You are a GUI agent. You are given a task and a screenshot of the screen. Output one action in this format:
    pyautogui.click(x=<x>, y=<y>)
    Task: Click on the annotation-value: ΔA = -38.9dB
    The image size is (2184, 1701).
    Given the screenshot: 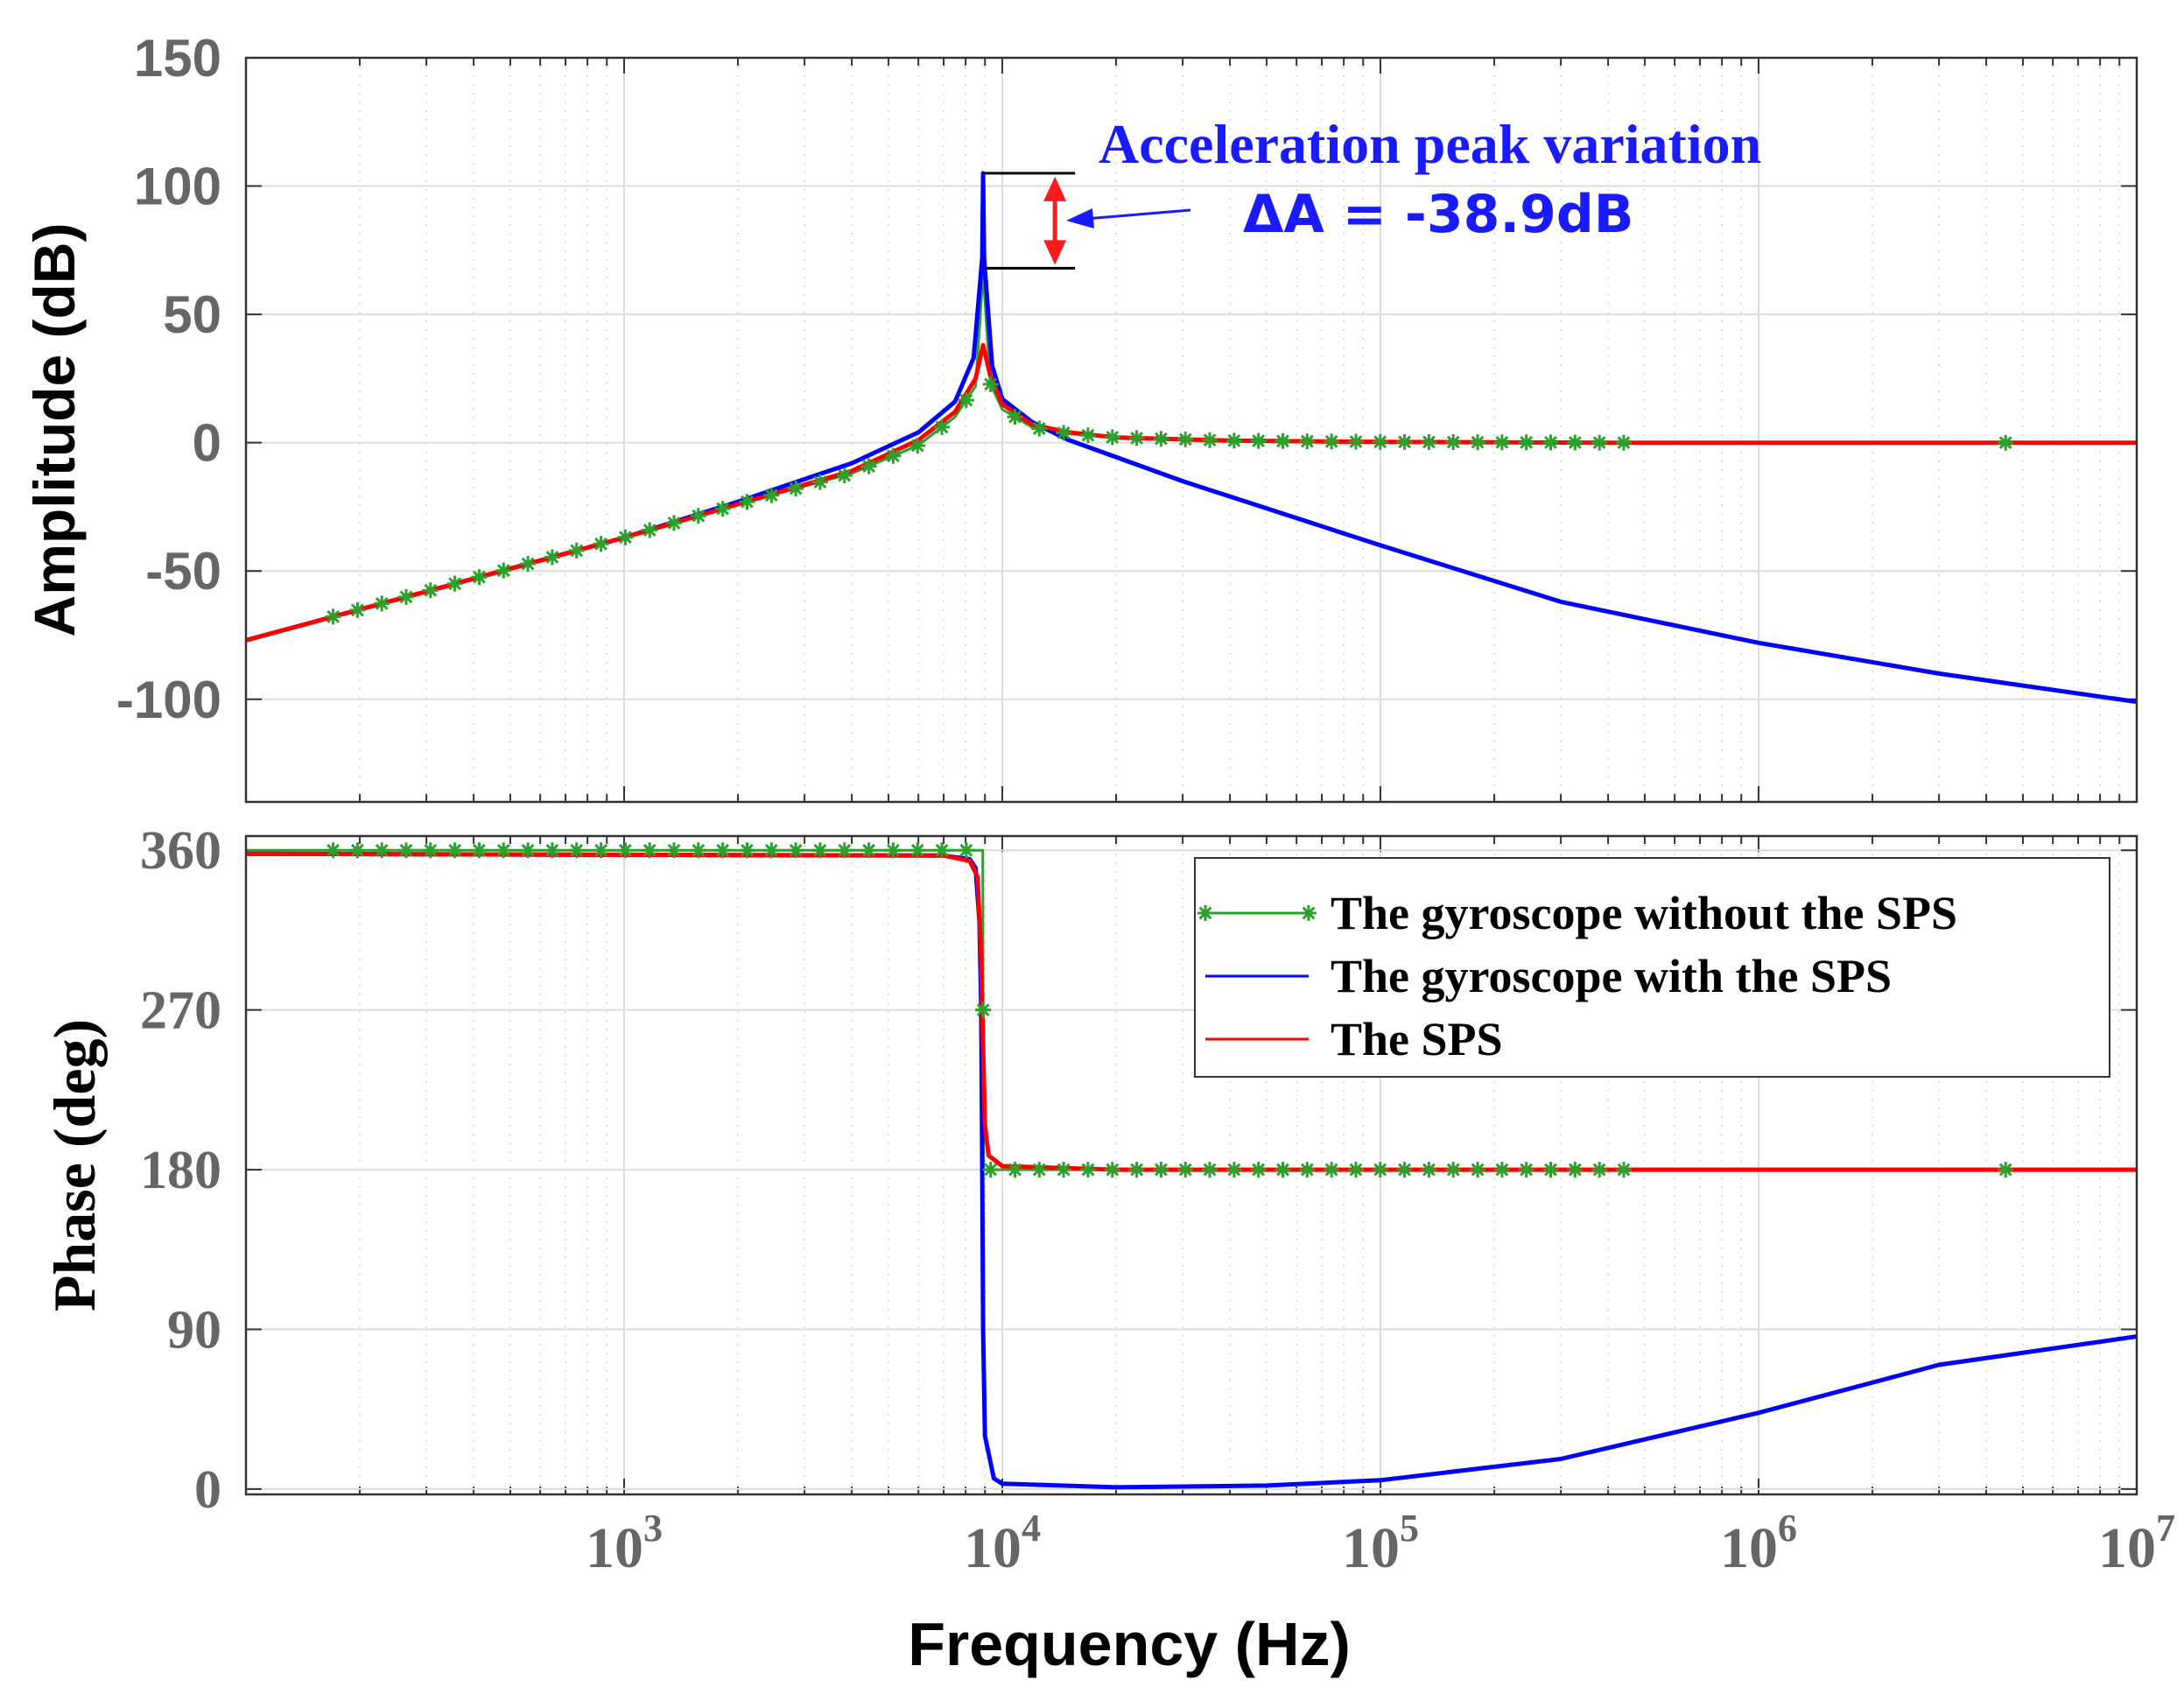 What is the action you would take?
    pyautogui.click(x=1438, y=214)
    